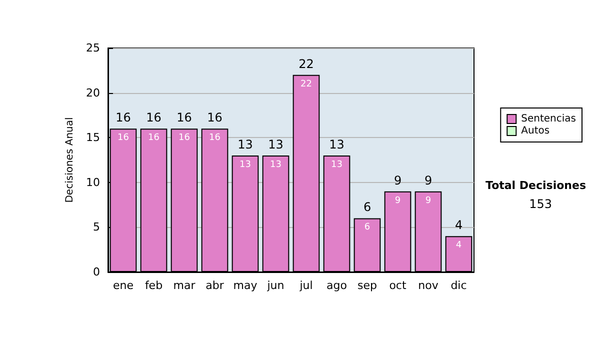 The image size is (600, 340). I want to click on y-tick-label: 10, so click(93, 182).